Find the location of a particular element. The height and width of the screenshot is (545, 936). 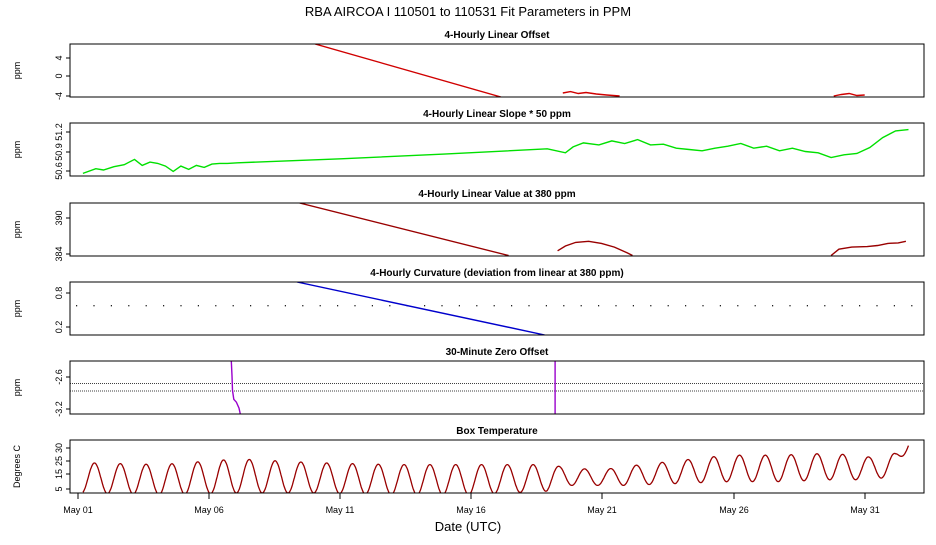

y-axis-label: Degrees C is located at coordinates (17, 466).